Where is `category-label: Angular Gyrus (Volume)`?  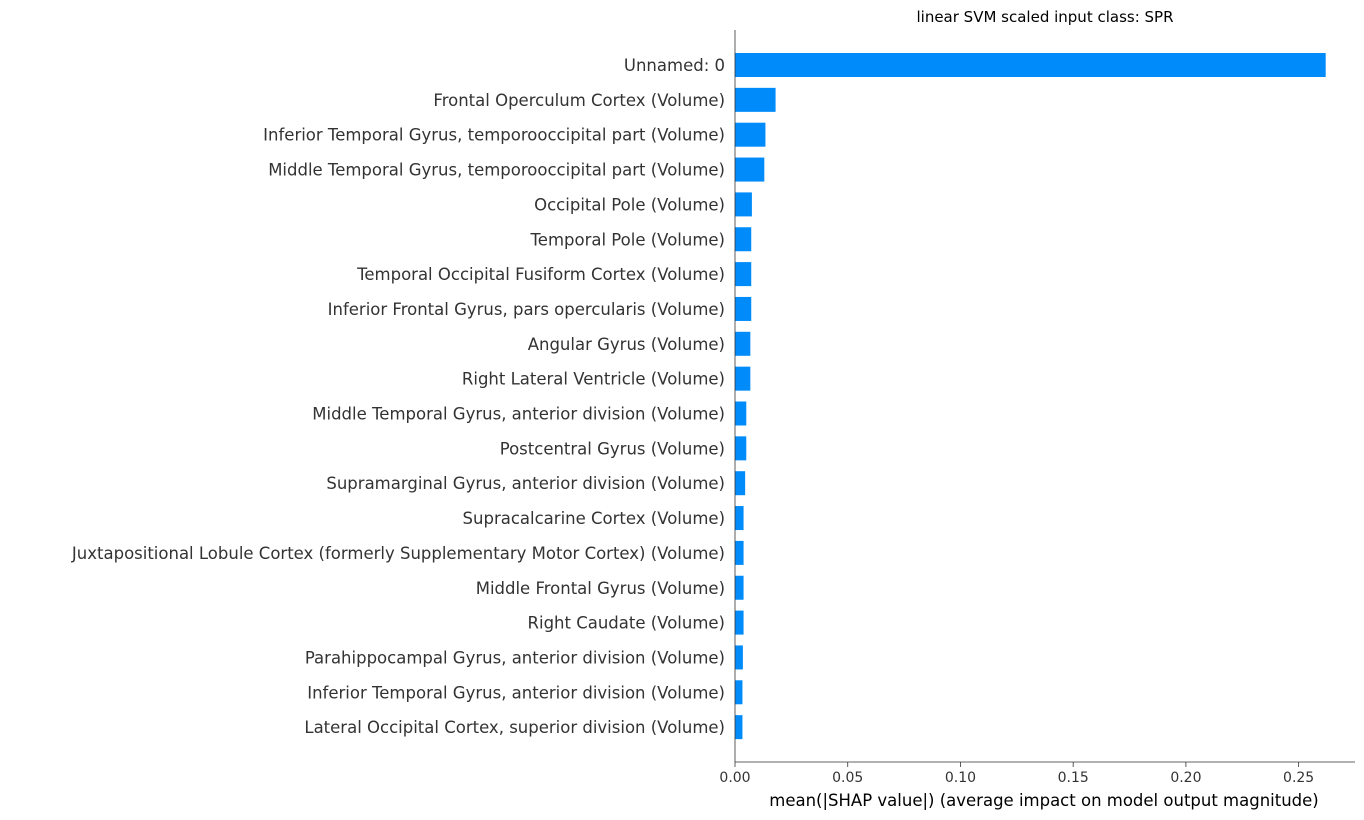 category-label: Angular Gyrus (Volume) is located at coordinates (626, 344).